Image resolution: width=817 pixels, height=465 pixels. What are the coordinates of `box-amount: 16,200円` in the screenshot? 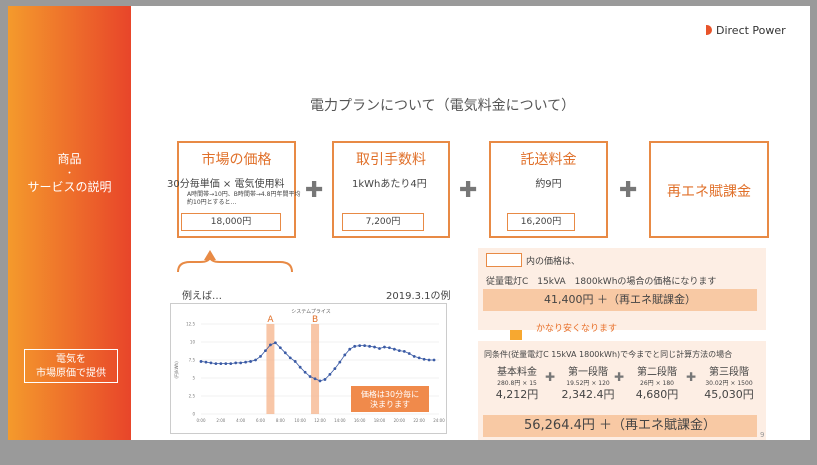 It's located at (541, 222).